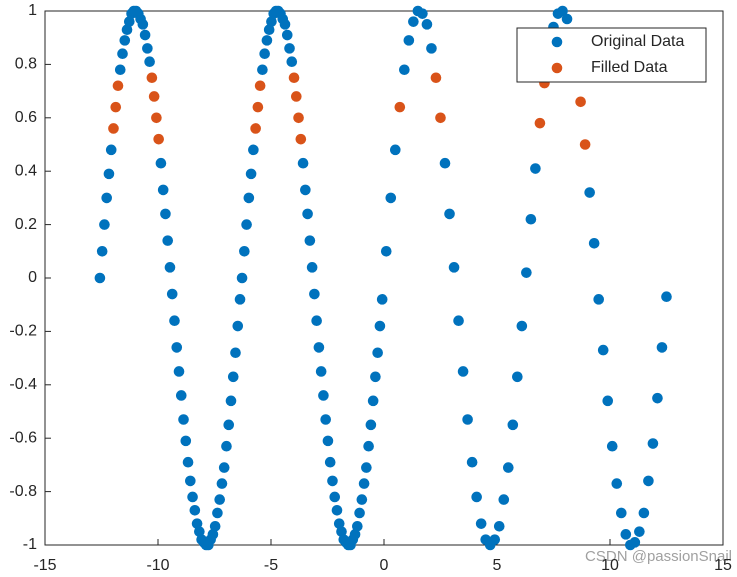  What do you see at coordinates (629, 67) in the screenshot?
I see `legend-label: Filled Data` at bounding box center [629, 67].